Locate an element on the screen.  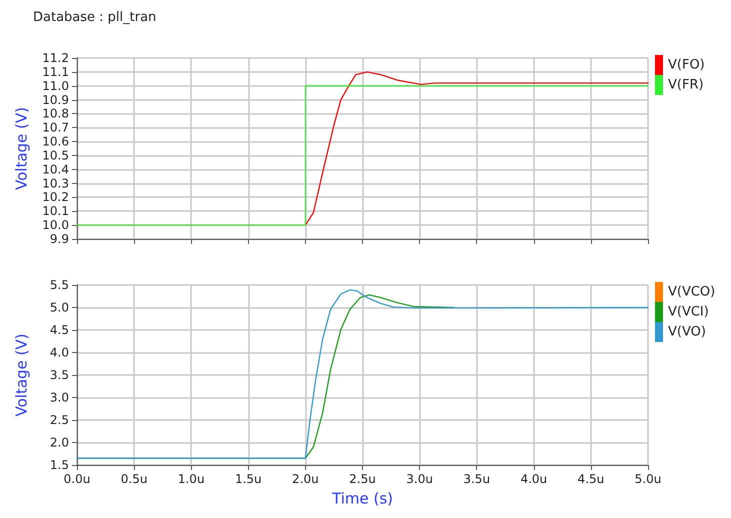
y-tick-label: 10.9 is located at coordinates (55, 99).